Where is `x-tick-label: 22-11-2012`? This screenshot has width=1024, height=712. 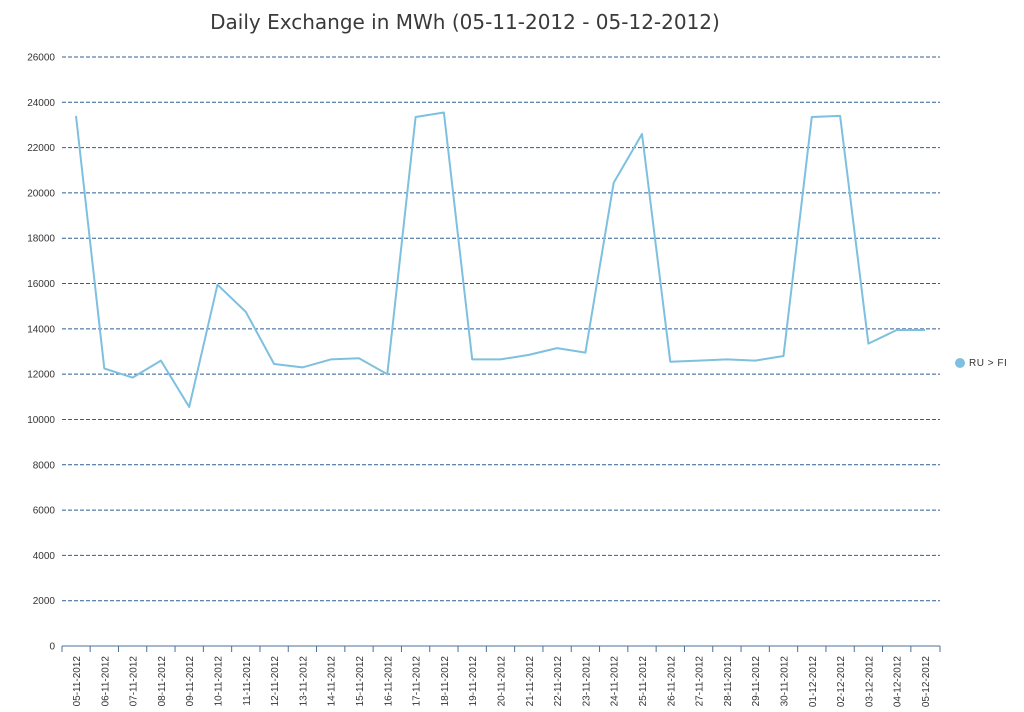 x-tick-label: 22-11-2012 is located at coordinates (558, 681).